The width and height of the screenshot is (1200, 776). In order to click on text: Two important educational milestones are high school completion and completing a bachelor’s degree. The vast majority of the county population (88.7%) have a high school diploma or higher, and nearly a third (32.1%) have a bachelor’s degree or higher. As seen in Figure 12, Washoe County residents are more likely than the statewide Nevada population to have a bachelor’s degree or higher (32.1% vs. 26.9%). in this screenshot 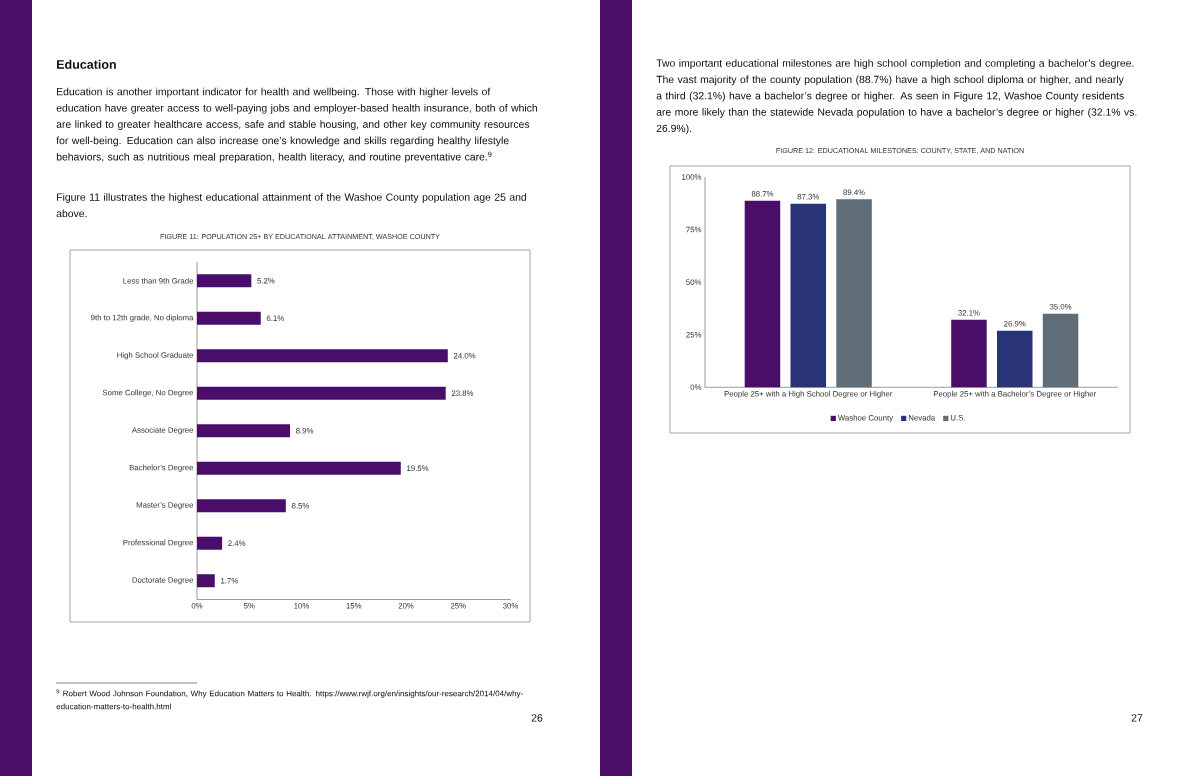, I will do `click(896, 97)`.